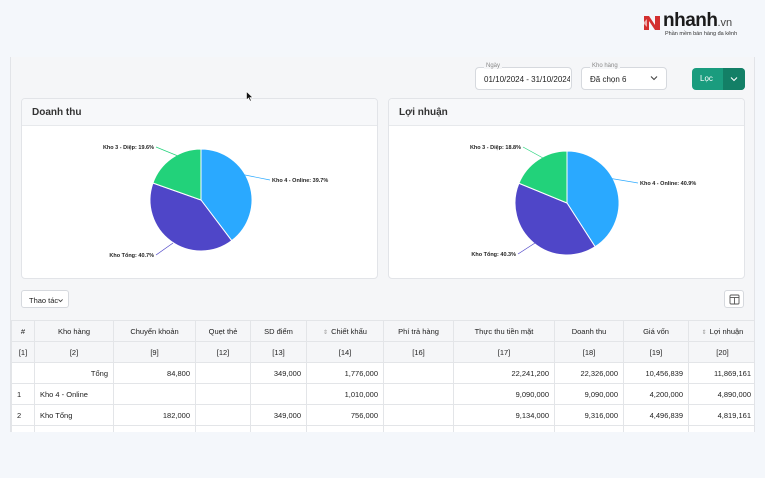 This screenshot has height=478, width=765. What do you see at coordinates (656, 415) in the screenshot?
I see `table-cell: 4,496,839` at bounding box center [656, 415].